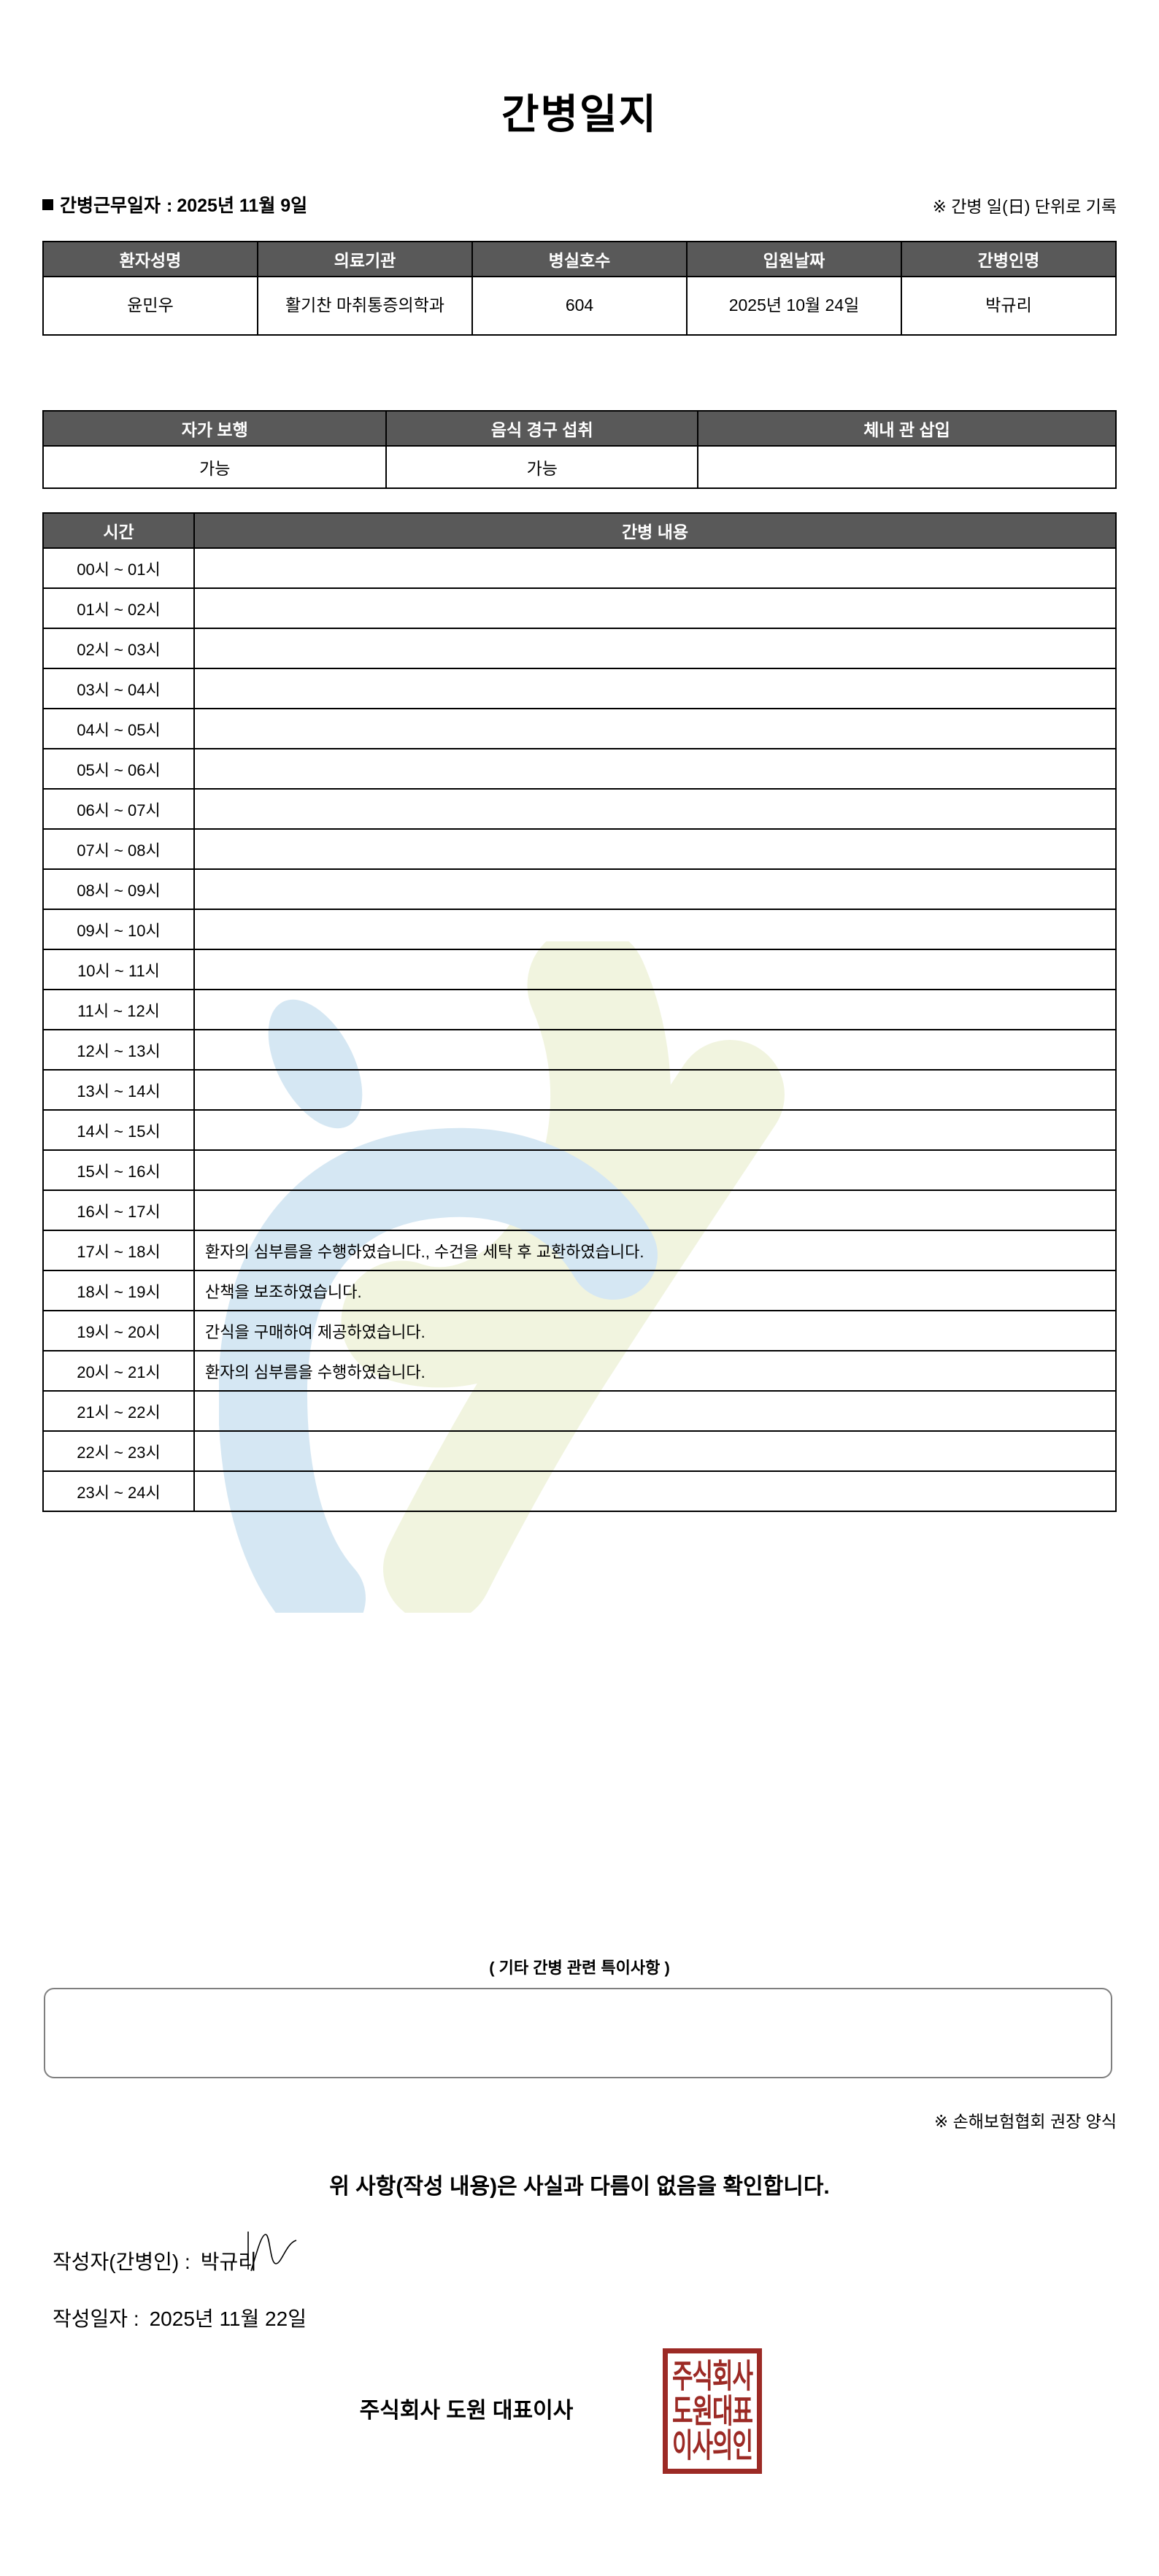  I want to click on value-patient-name: 윤민우, so click(150, 306).